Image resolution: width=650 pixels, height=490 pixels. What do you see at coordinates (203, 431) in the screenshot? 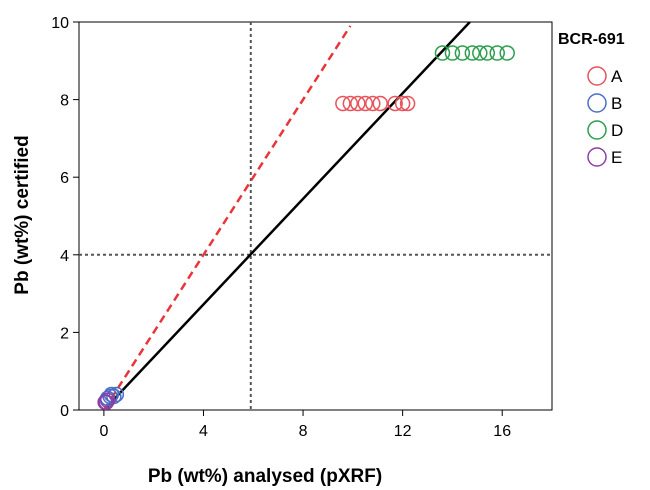
I see `x-tick-label: 4` at bounding box center [203, 431].